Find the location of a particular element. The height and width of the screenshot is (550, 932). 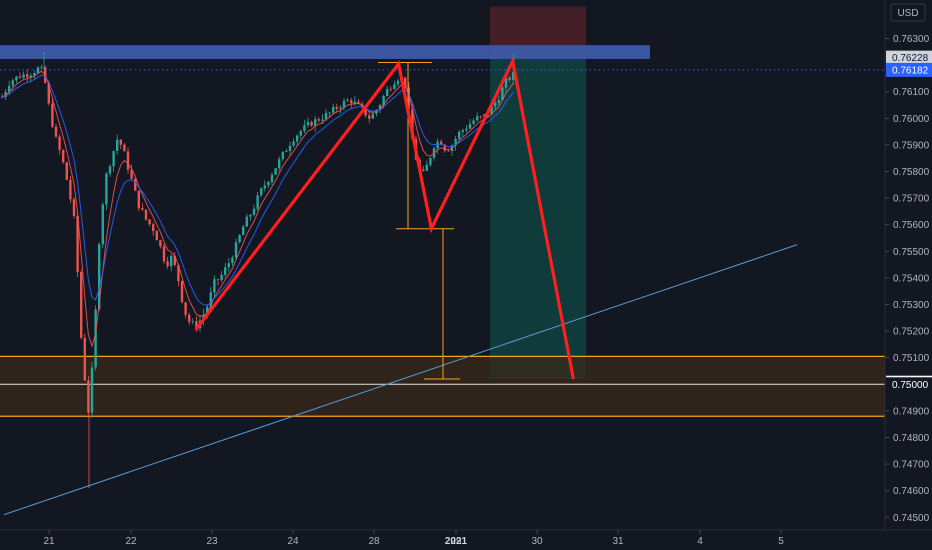

time-axis-background is located at coordinates (466, 540).